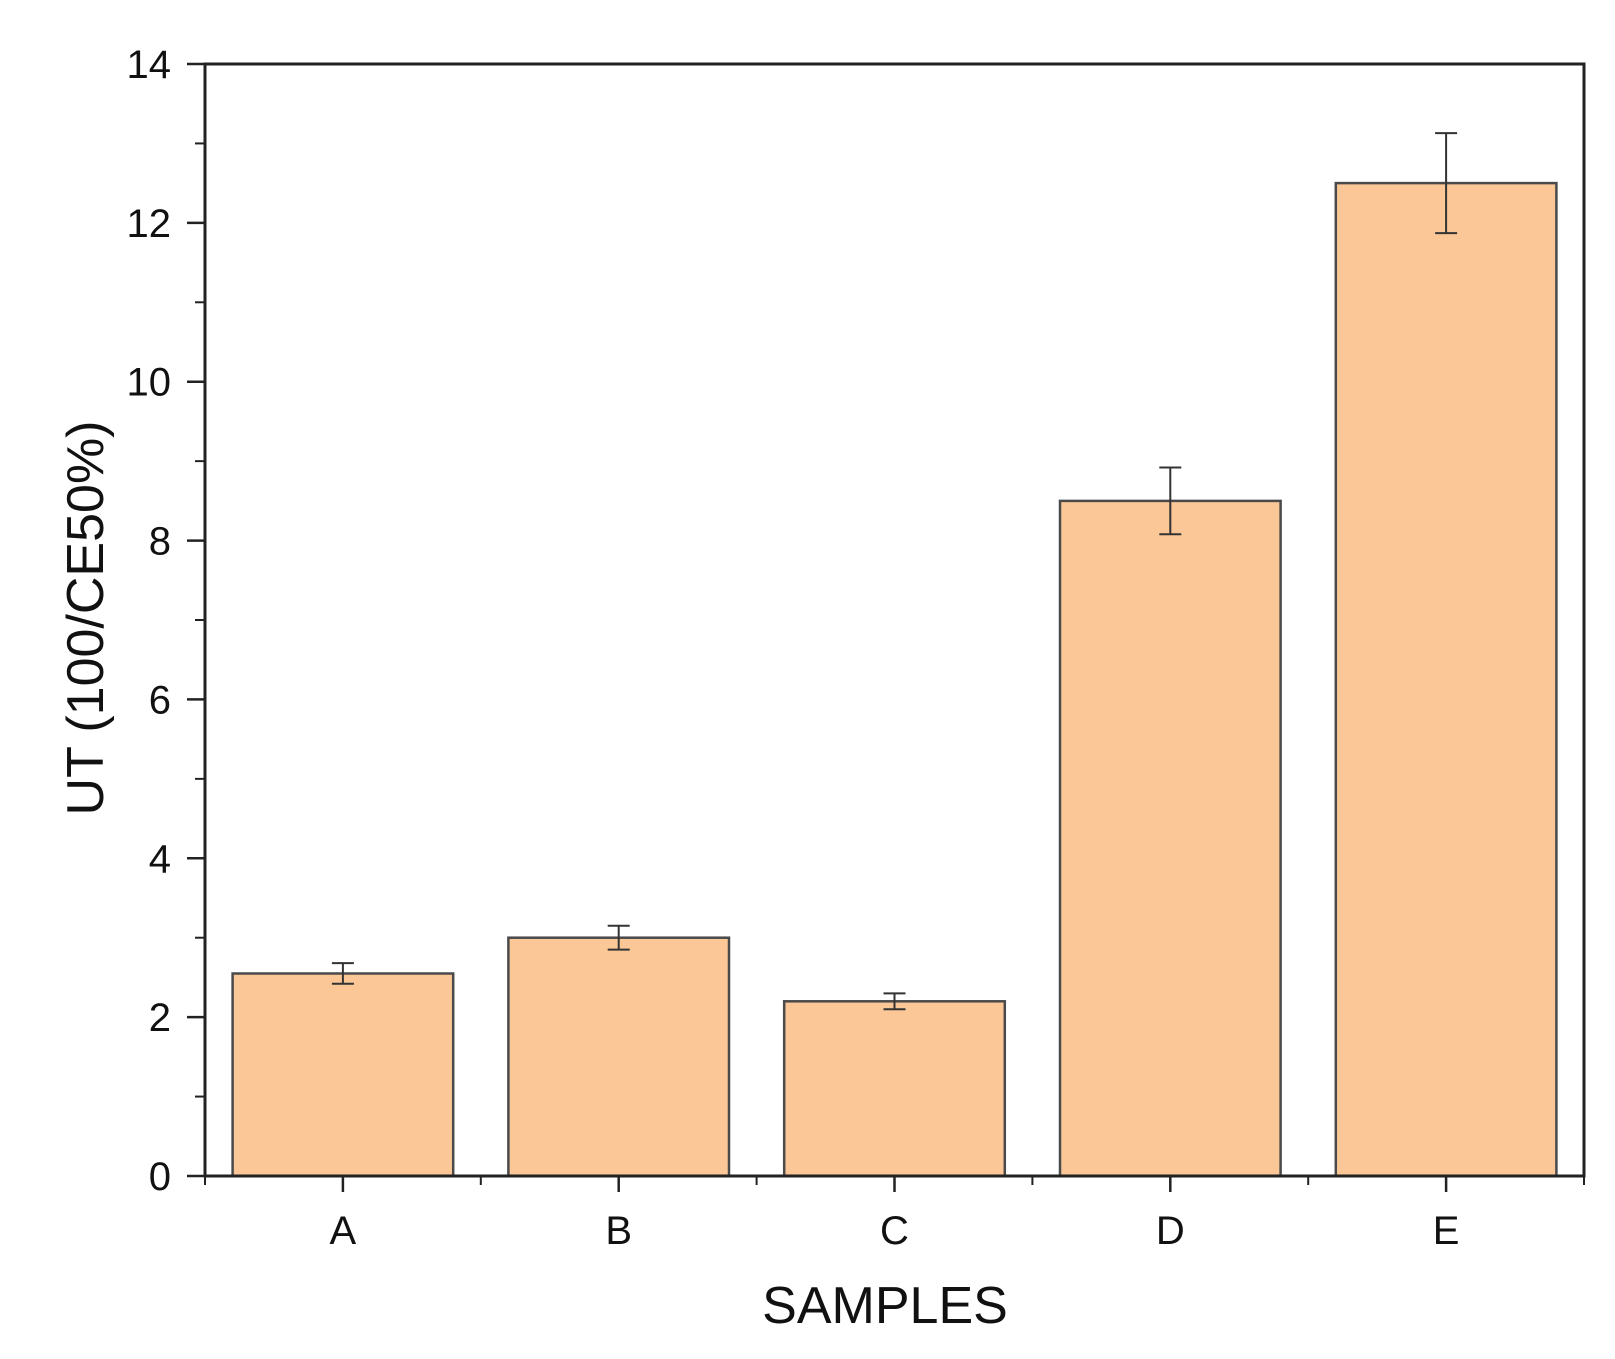  Describe the element at coordinates (86, 618) in the screenshot. I see `y-axis-title: UT (100/CE50%)` at that location.